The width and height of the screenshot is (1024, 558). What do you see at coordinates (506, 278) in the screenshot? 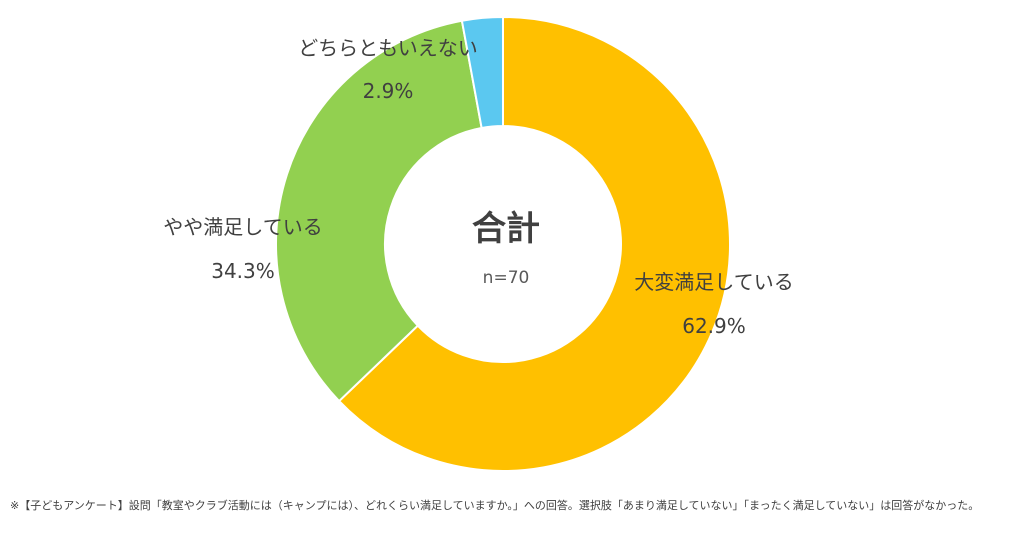
I see `chart-center-subtitle: n=70` at bounding box center [506, 278].